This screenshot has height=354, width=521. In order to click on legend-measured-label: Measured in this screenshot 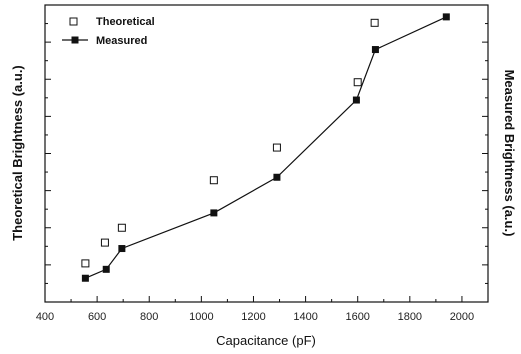, I will do `click(121, 41)`.